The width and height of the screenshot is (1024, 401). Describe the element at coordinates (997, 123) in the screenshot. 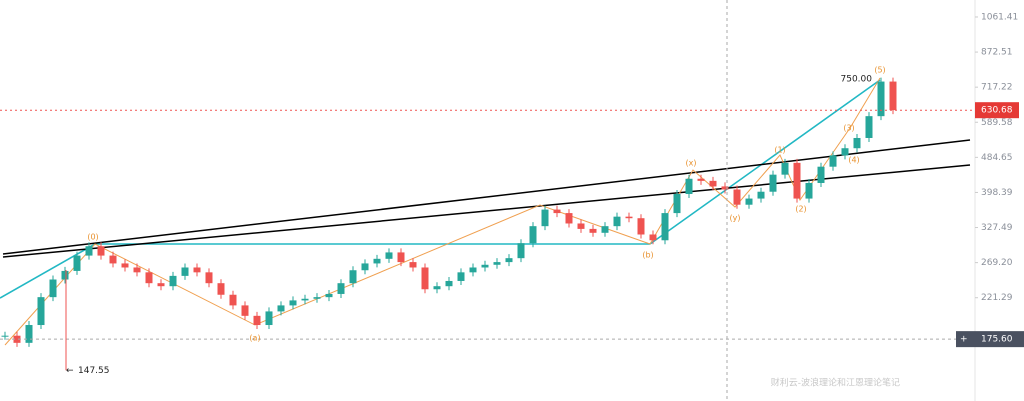

I see `y-tick-label: 589.58` at that location.